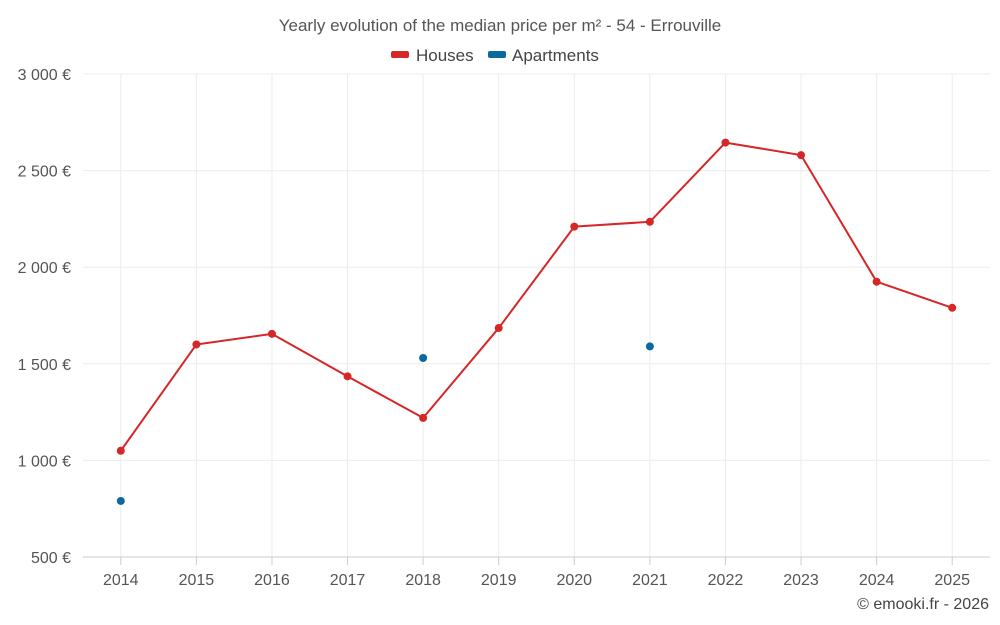  I want to click on y-tick-label: 1 000 €, so click(44, 461).